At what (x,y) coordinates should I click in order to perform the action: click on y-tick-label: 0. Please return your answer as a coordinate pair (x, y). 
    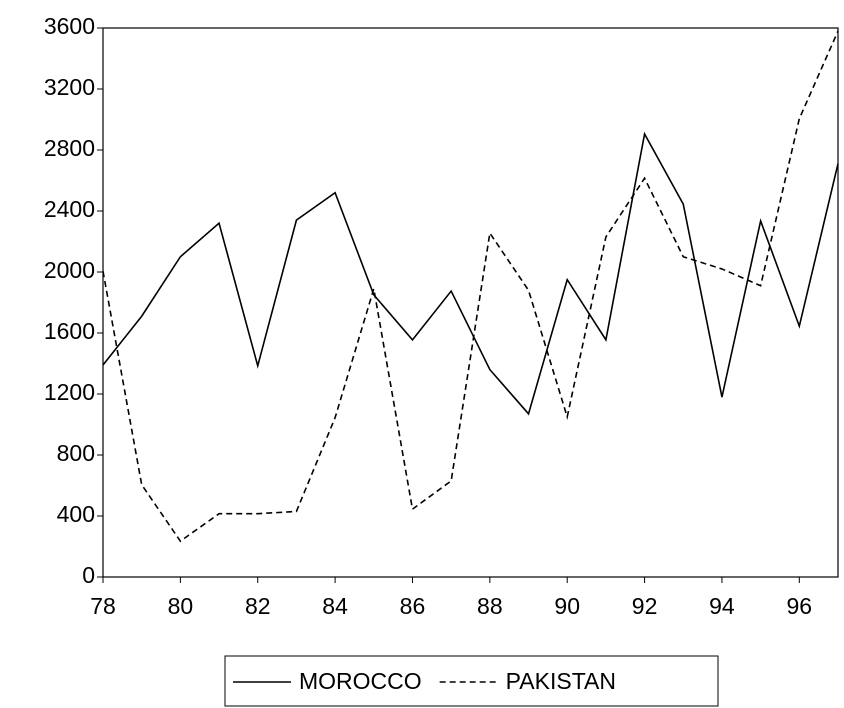
    Looking at the image, I should click on (88, 575).